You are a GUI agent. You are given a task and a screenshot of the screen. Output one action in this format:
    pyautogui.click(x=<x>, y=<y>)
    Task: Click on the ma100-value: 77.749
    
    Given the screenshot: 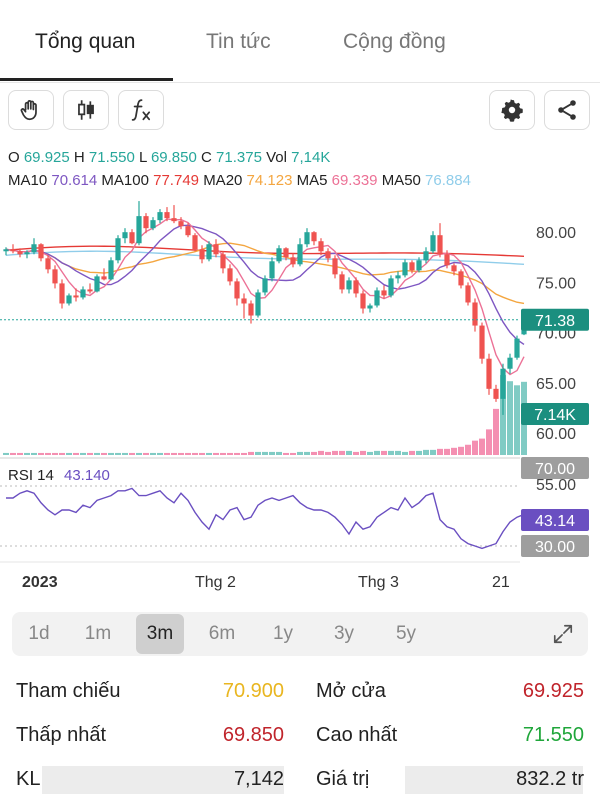 What is the action you would take?
    pyautogui.click(x=176, y=180)
    